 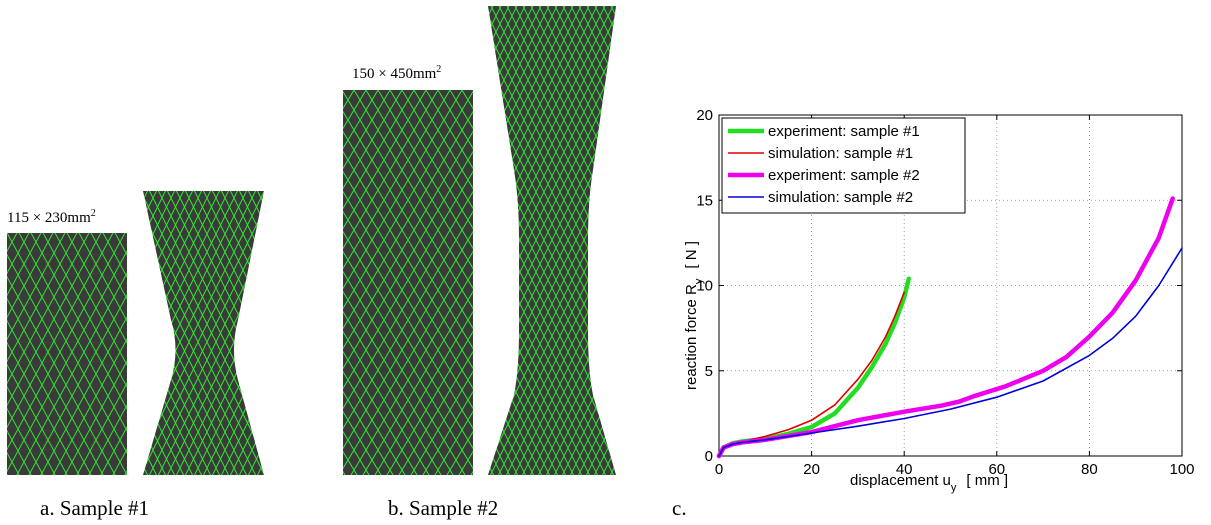 What do you see at coordinates (67, 354) in the screenshot?
I see `sample1-undeformed-mesh` at bounding box center [67, 354].